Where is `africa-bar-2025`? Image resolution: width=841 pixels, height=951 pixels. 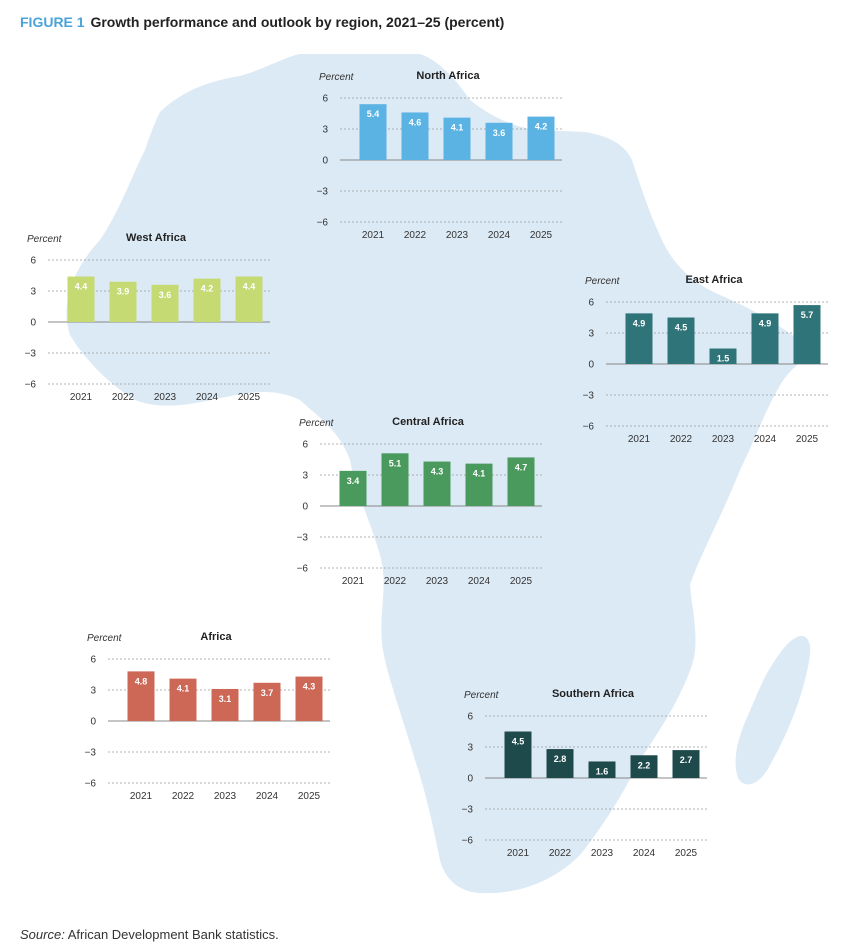
africa-bar-2025 is located at coordinates (309, 698).